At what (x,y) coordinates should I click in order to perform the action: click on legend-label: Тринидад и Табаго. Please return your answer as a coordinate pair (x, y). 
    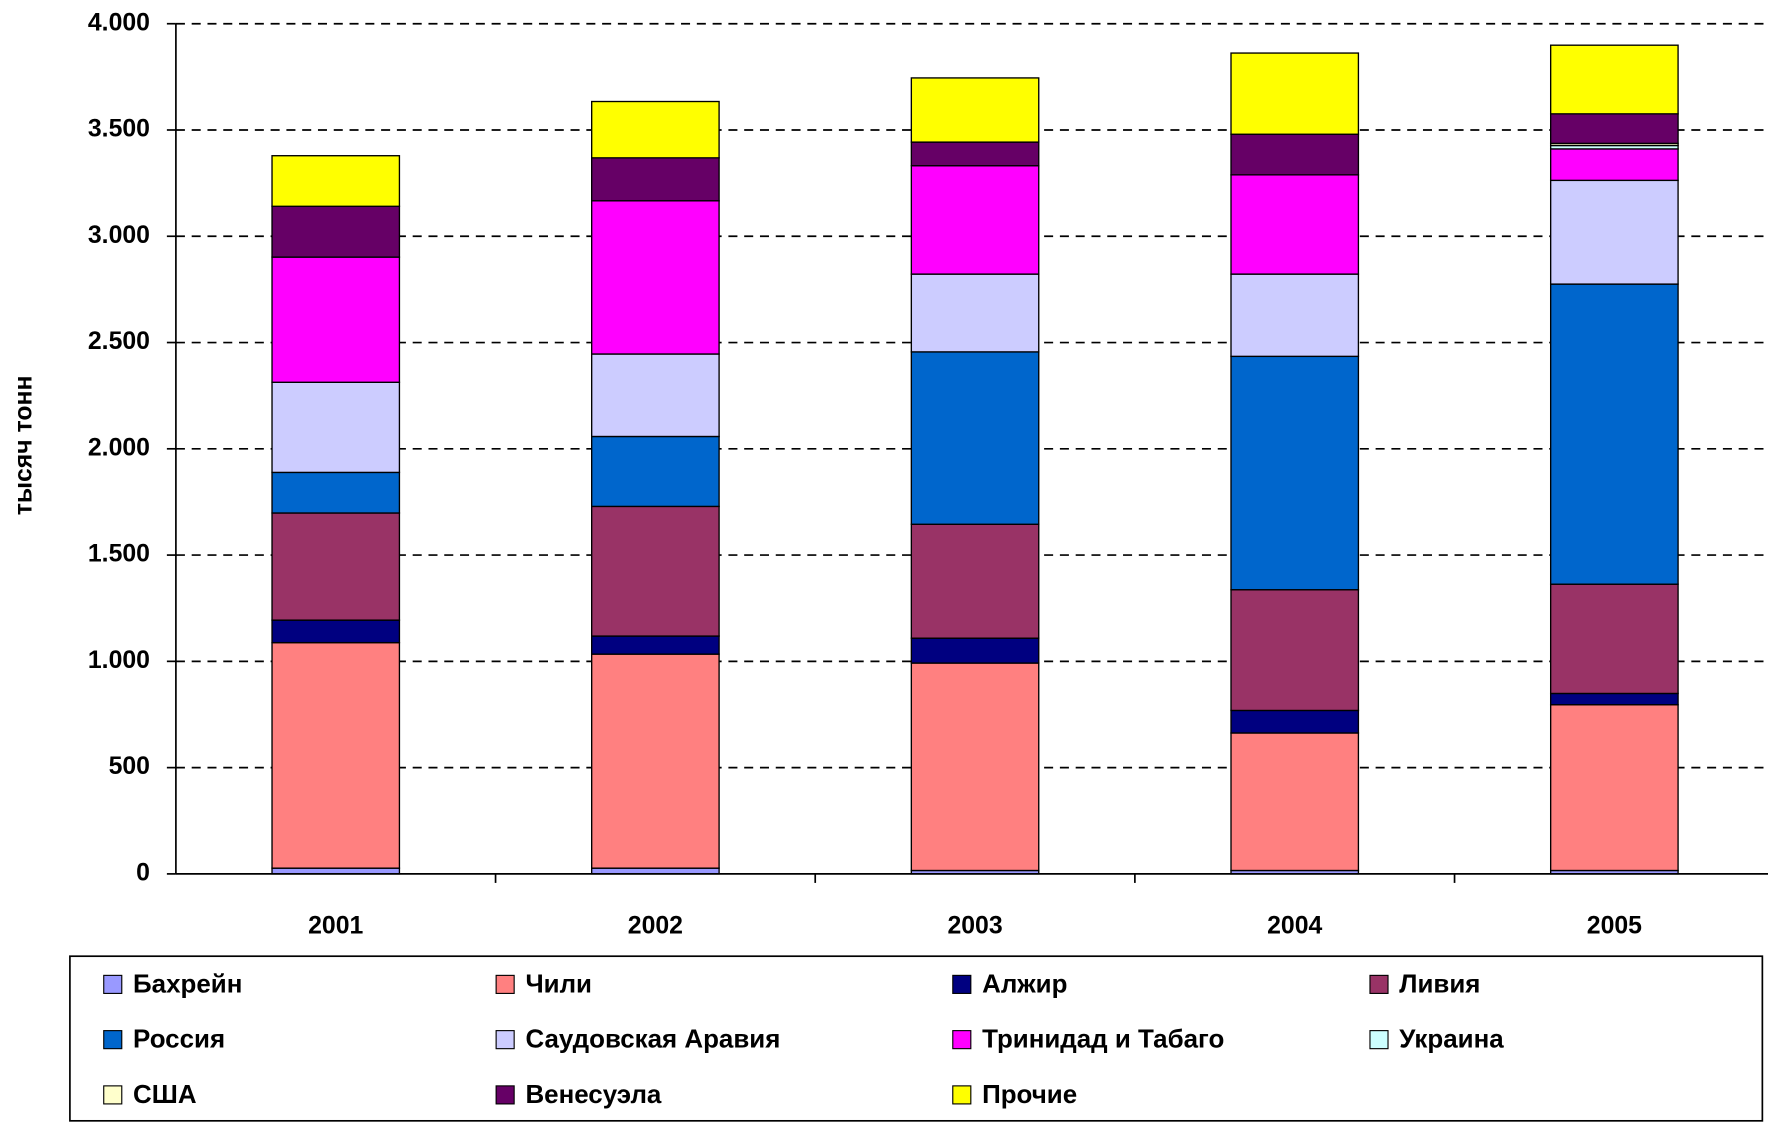
    Looking at the image, I should click on (1103, 1040).